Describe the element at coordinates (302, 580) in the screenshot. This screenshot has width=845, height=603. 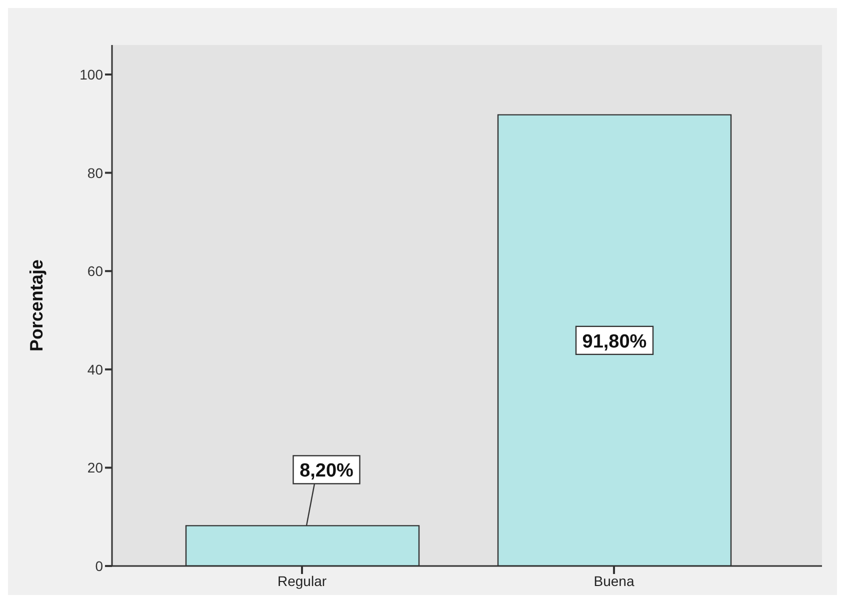
I see `x-tick-label: Regular` at that location.